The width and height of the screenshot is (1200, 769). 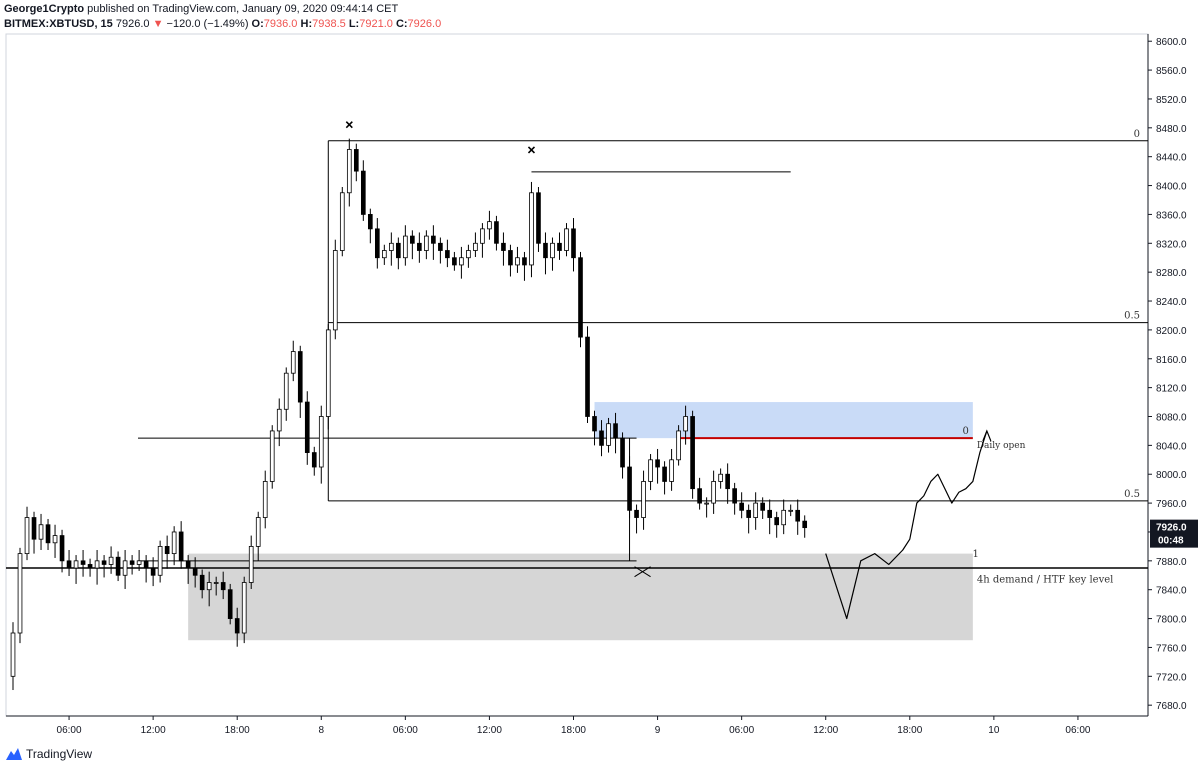 I want to click on symbol-label: BITMEX:XBTUSD, 15, so click(x=58, y=24).